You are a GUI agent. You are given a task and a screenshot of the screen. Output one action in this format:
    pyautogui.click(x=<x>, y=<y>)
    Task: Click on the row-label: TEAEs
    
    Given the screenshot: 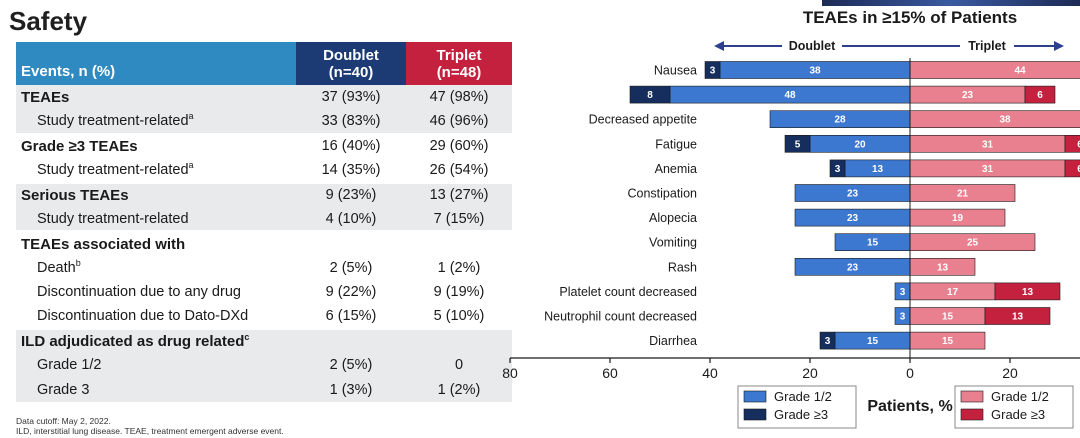 What is the action you would take?
    pyautogui.click(x=156, y=97)
    